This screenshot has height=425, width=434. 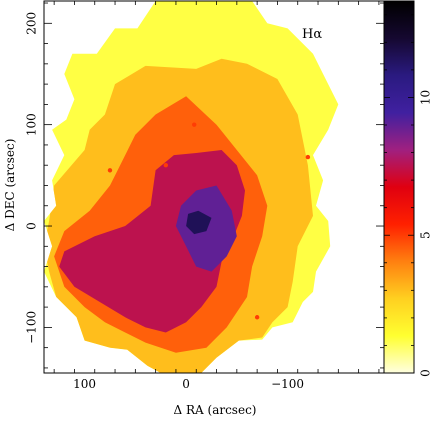 I want to click on x-axis-label: Δ RA (arcsec), so click(x=215, y=410).